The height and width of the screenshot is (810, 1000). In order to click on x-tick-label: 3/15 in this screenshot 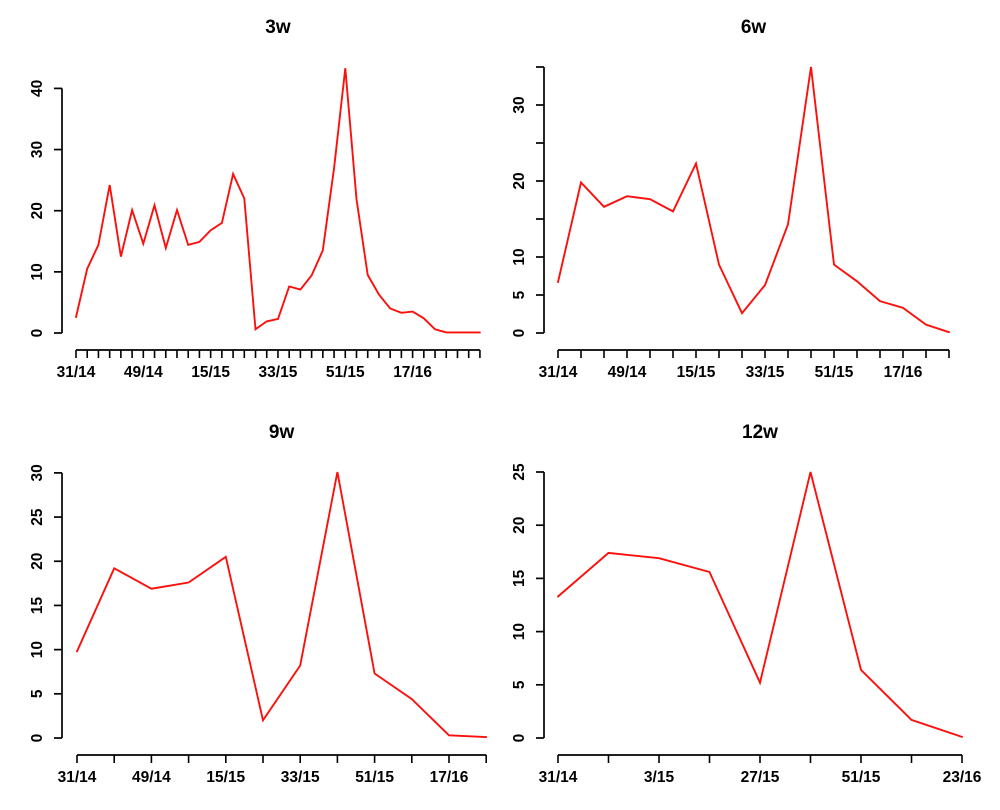, I will do `click(659, 777)`.